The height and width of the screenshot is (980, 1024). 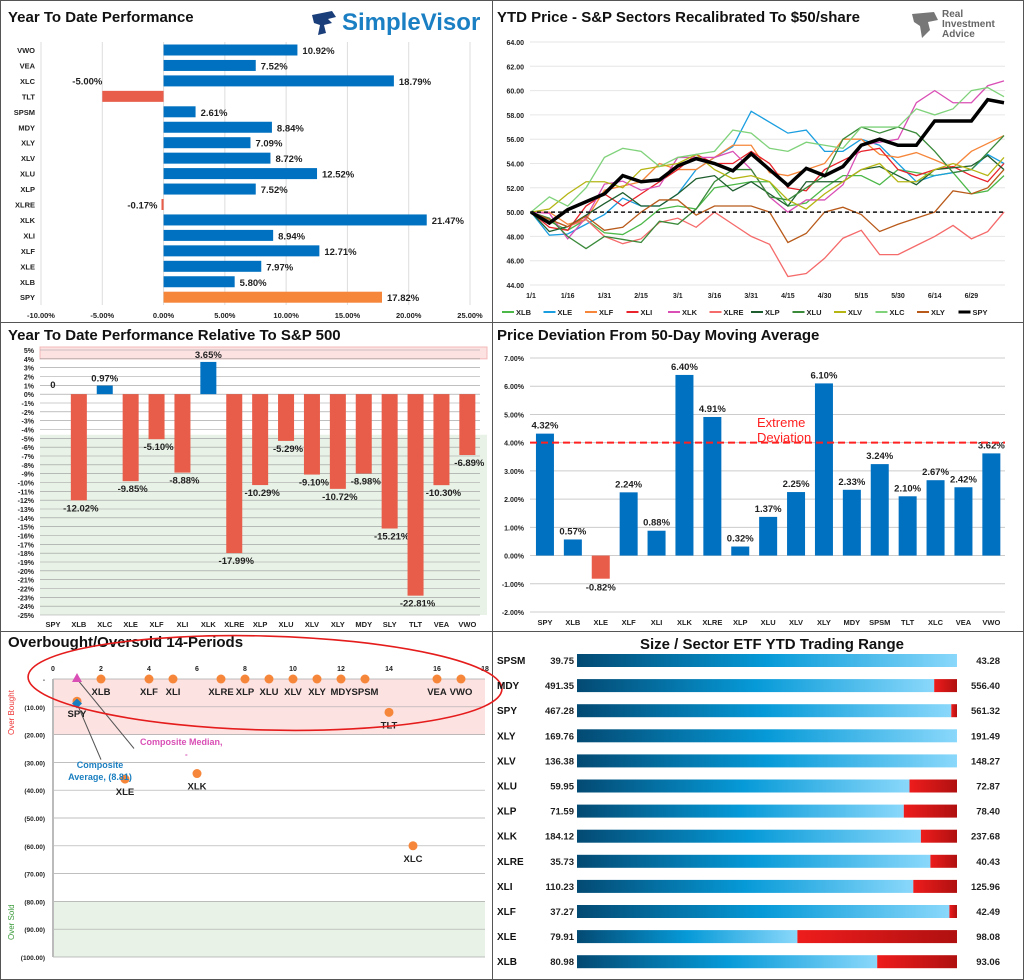 What do you see at coordinates (938, 312) in the screenshot?
I see `legend-label: XLY` at bounding box center [938, 312].